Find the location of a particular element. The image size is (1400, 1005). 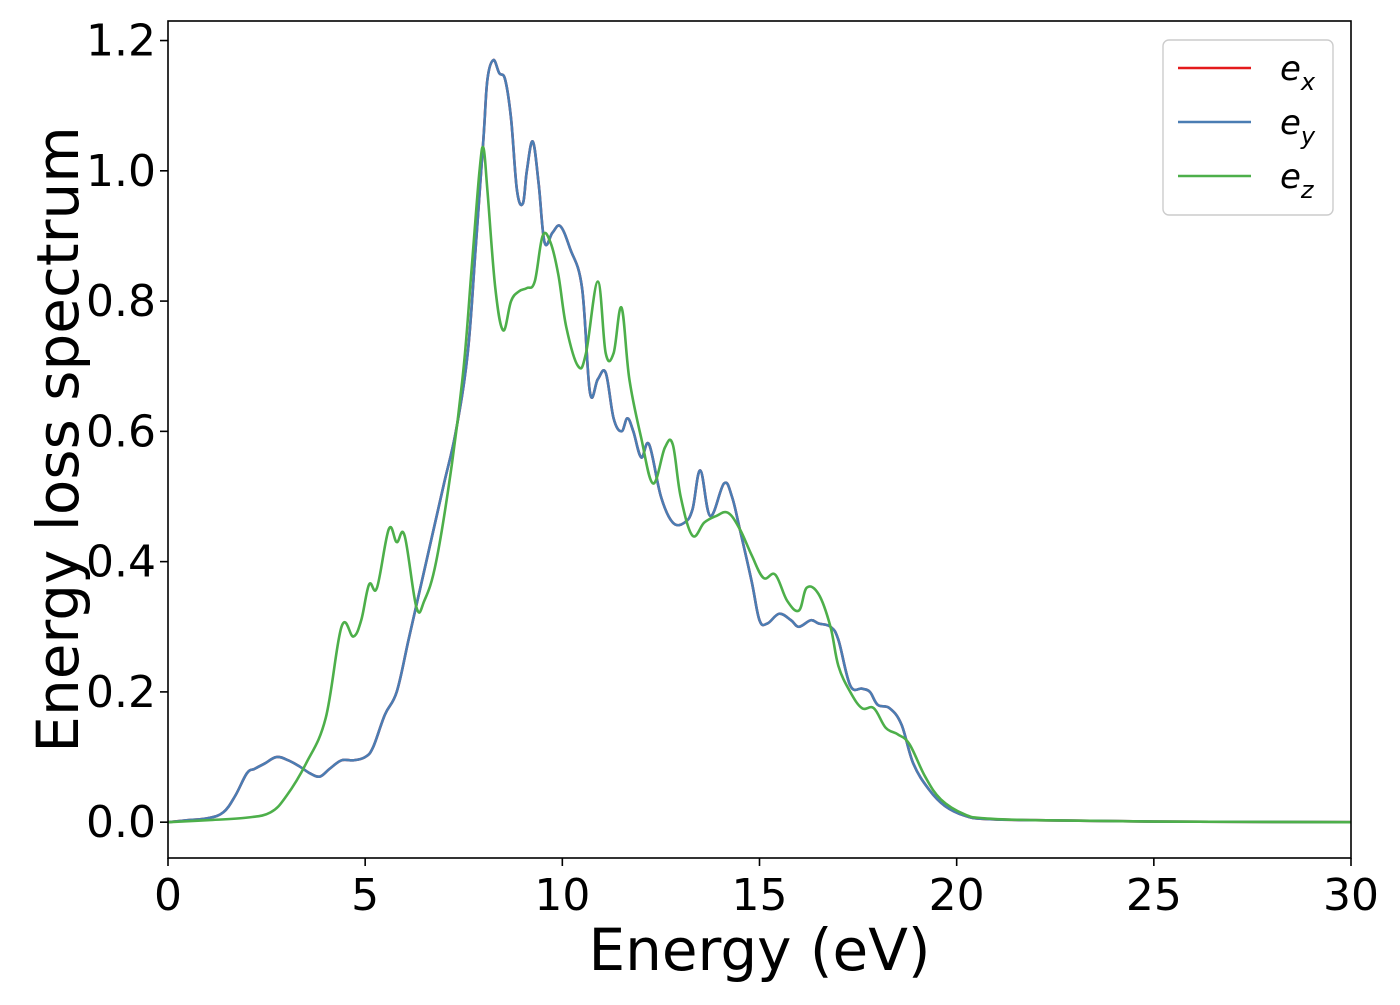

x-tick-label: 20 is located at coordinates (957, 895).